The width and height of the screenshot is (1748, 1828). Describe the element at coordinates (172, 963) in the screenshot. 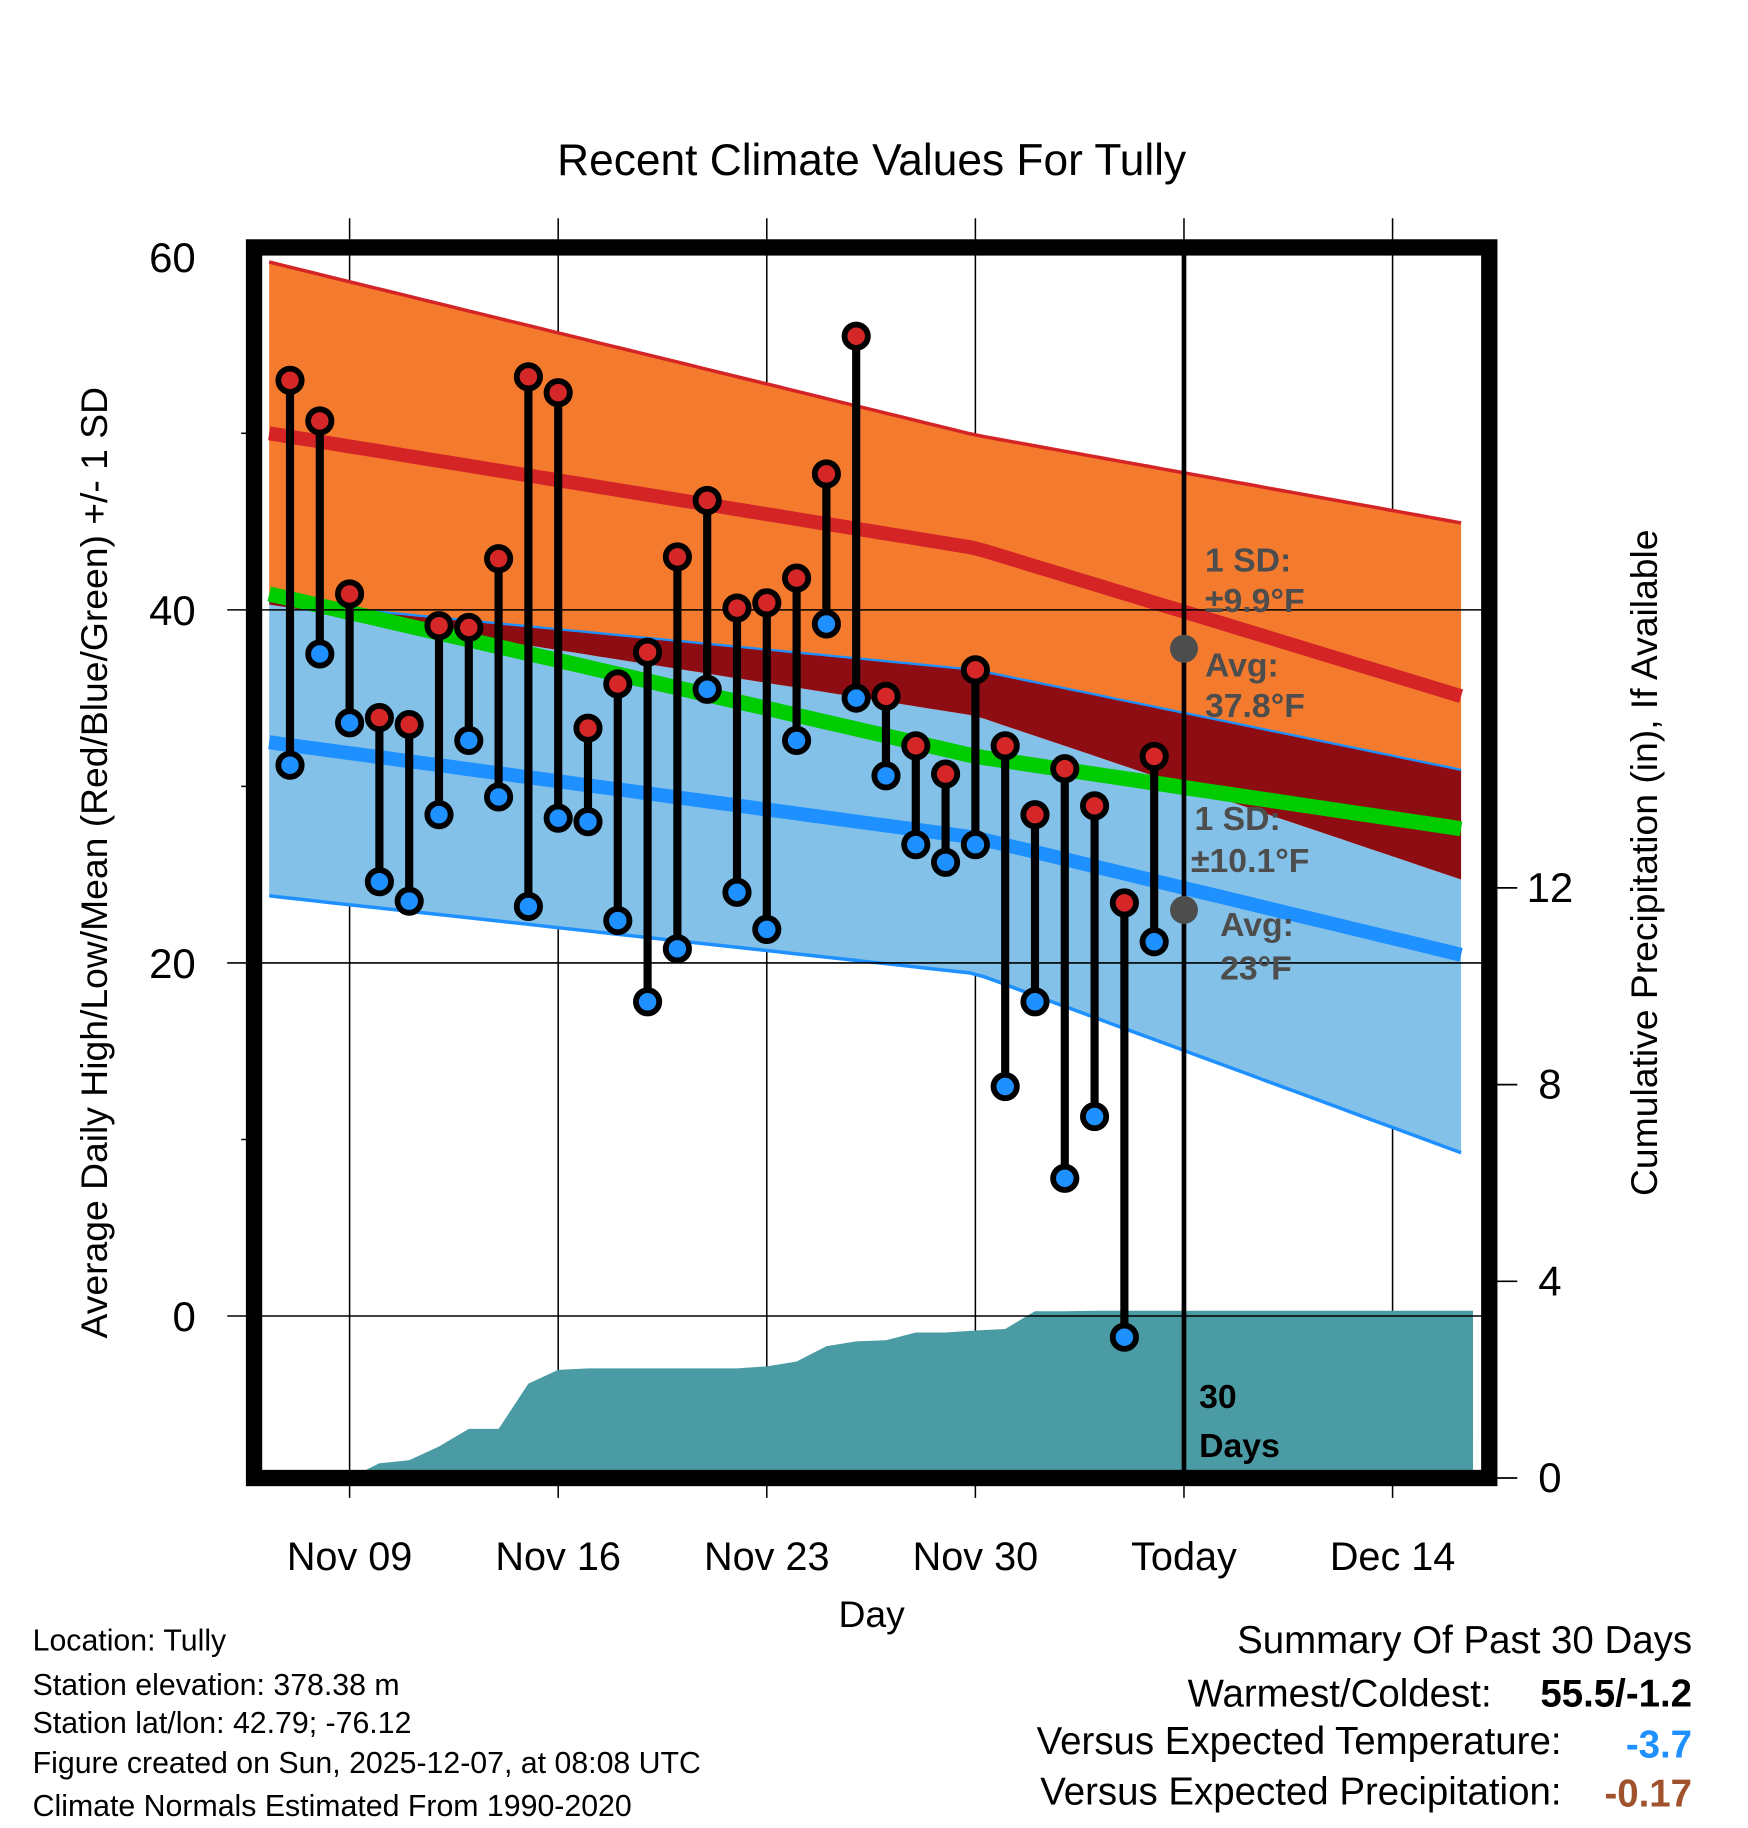

I see `y-tick-label: 20` at that location.